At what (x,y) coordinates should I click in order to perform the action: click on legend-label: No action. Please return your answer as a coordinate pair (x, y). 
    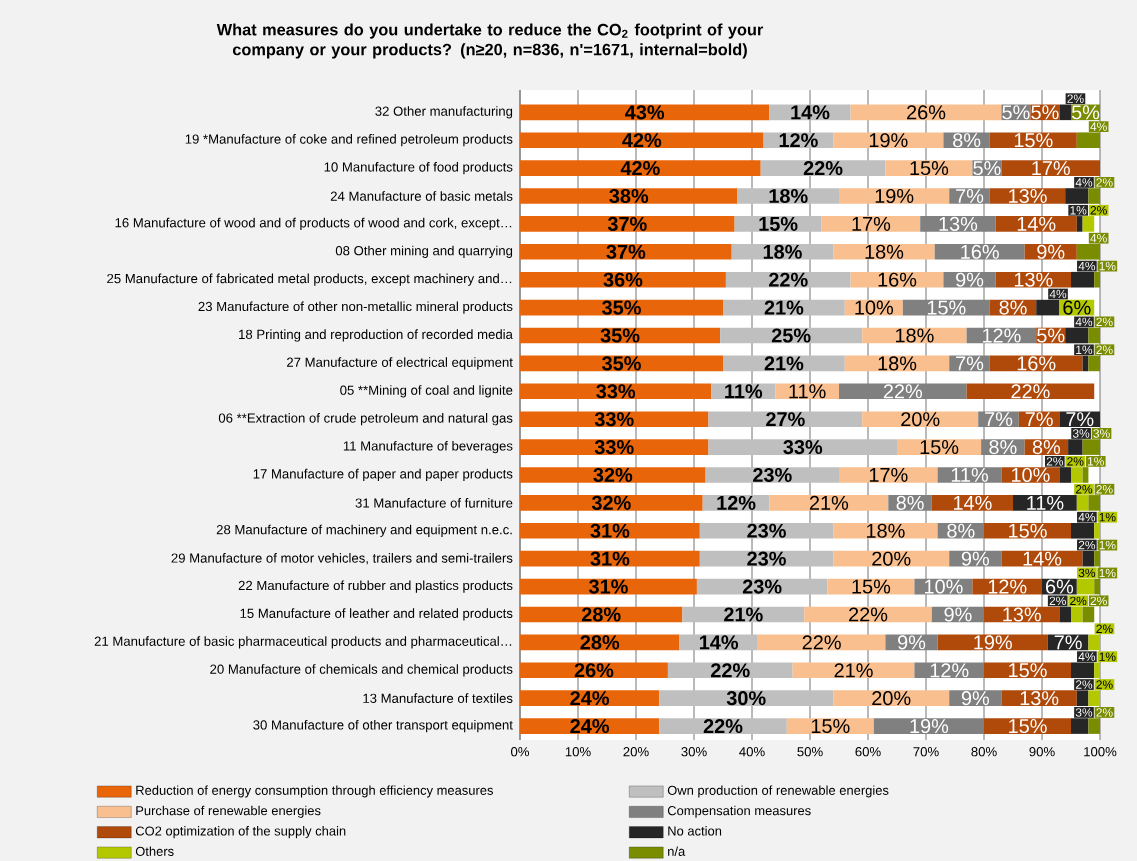
    Looking at the image, I should click on (695, 831).